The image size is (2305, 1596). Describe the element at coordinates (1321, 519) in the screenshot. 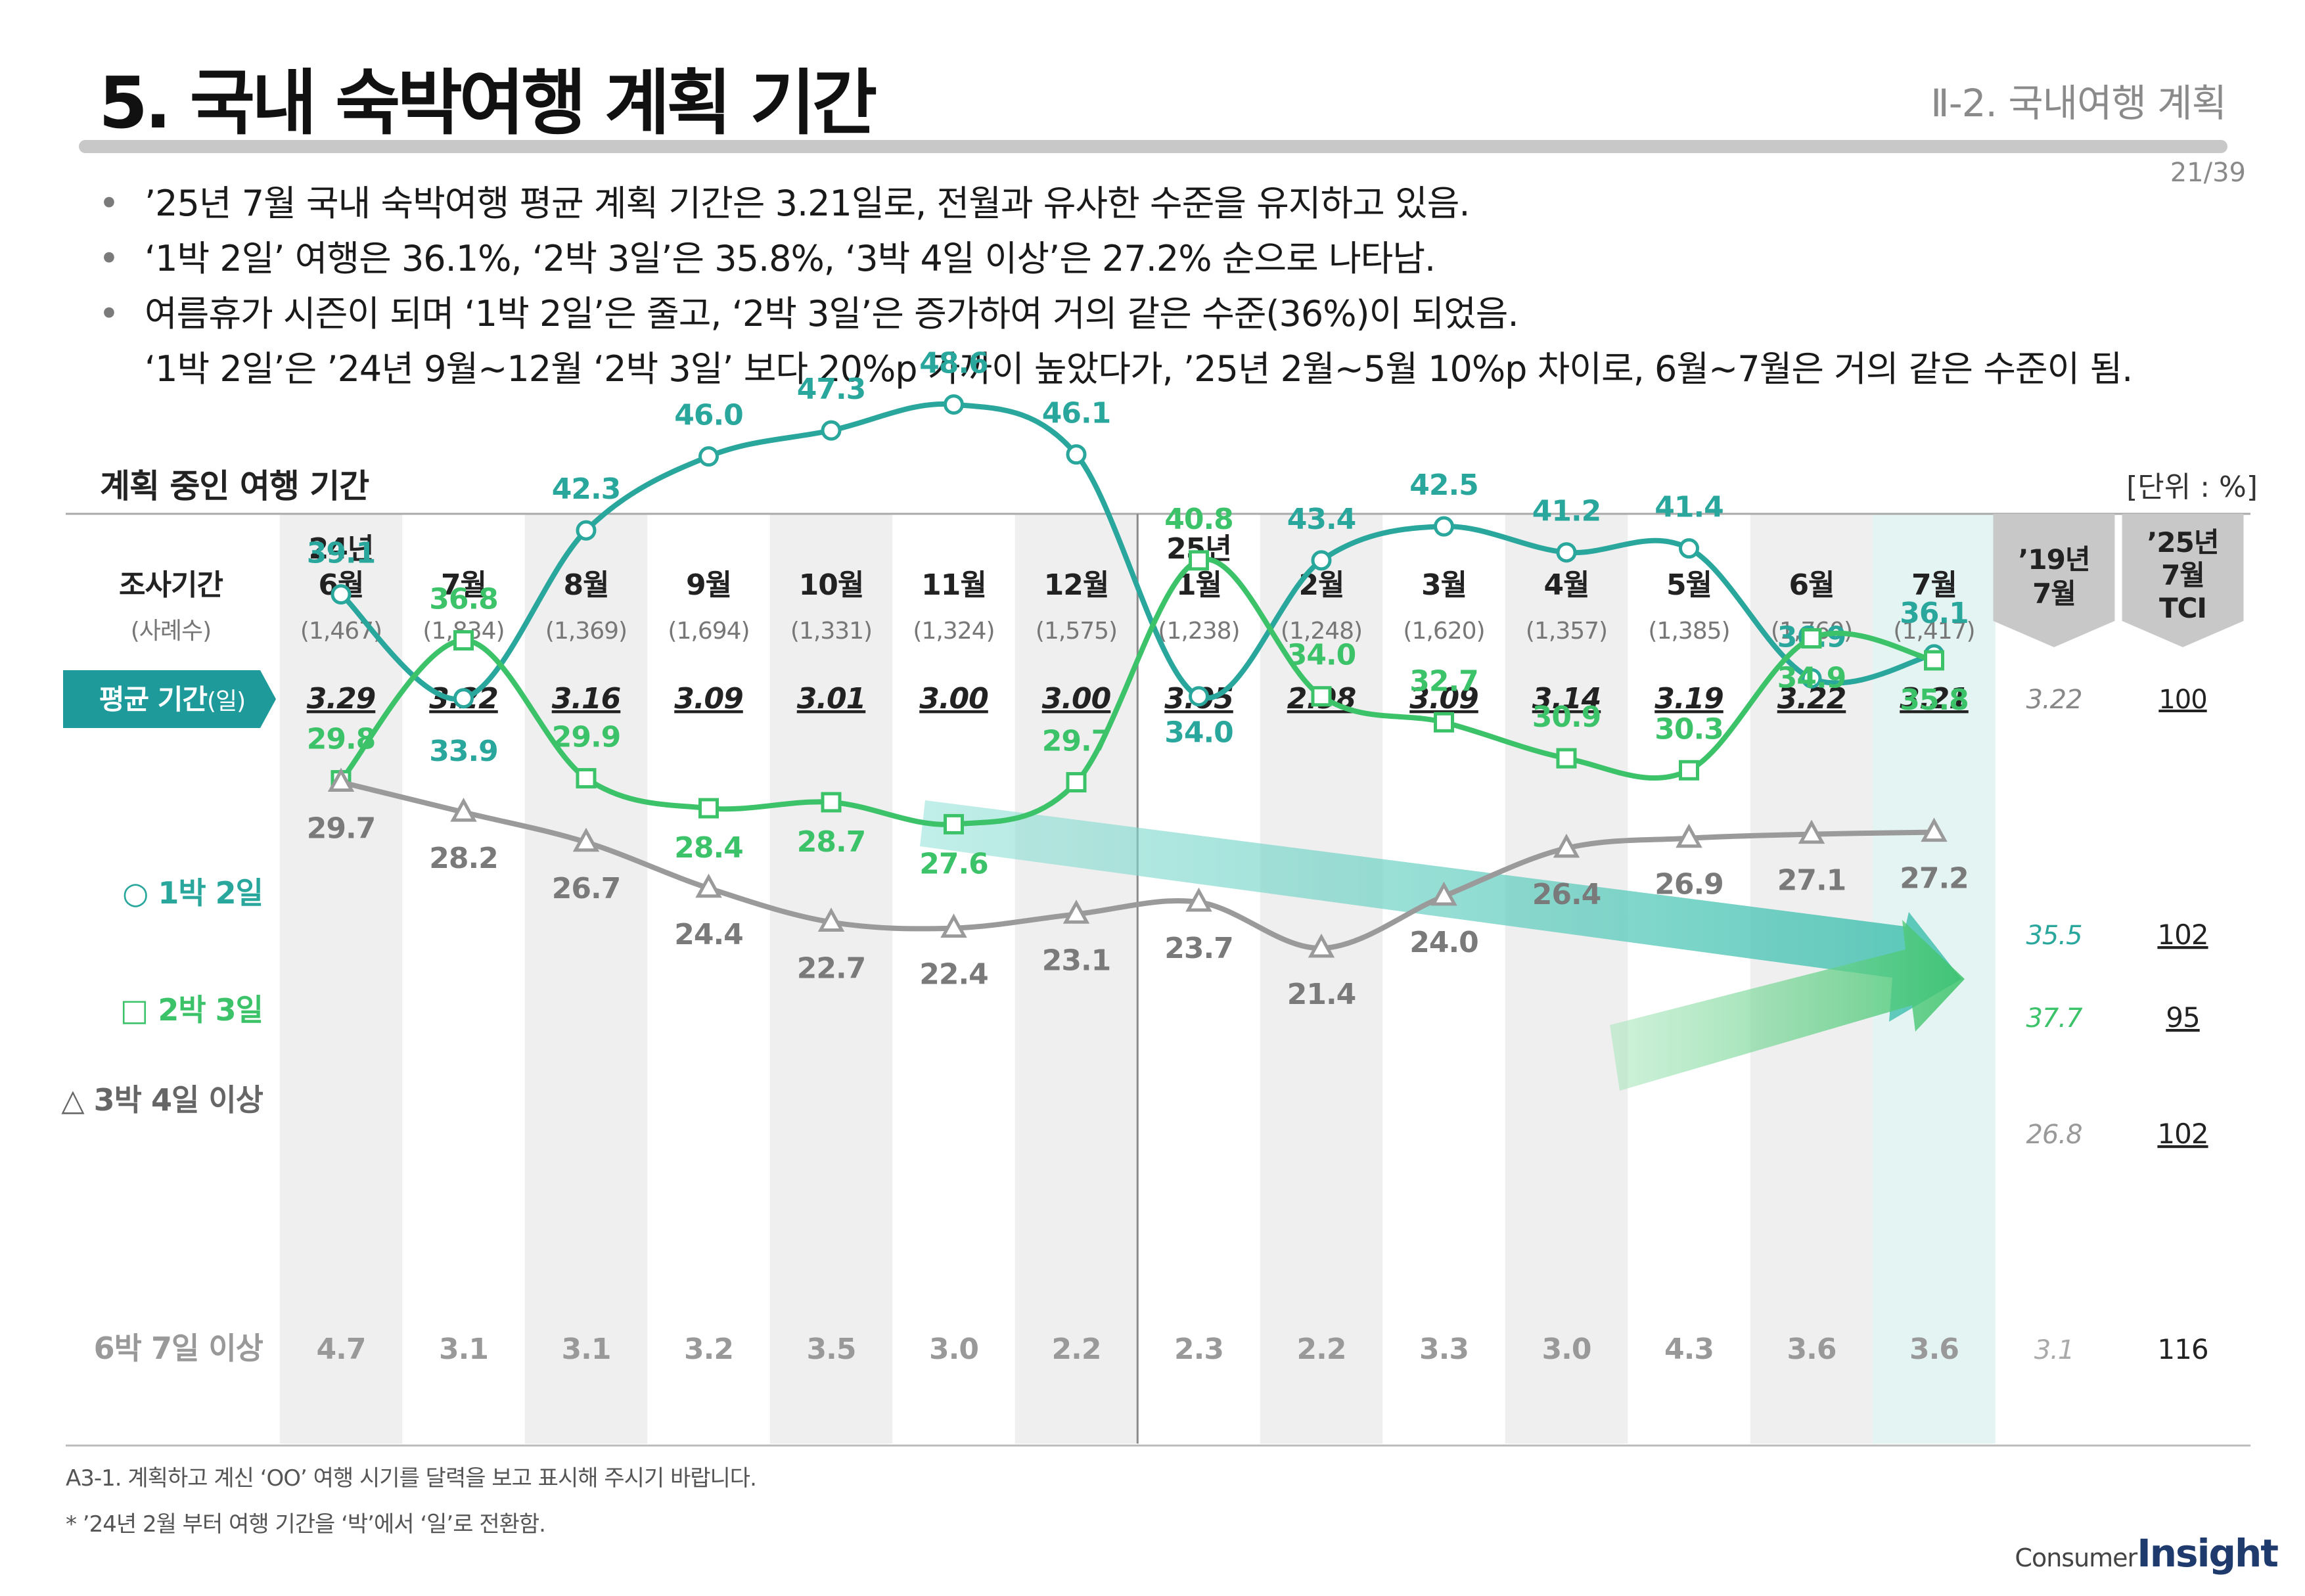

I see `series-data-label: 43.4` at that location.